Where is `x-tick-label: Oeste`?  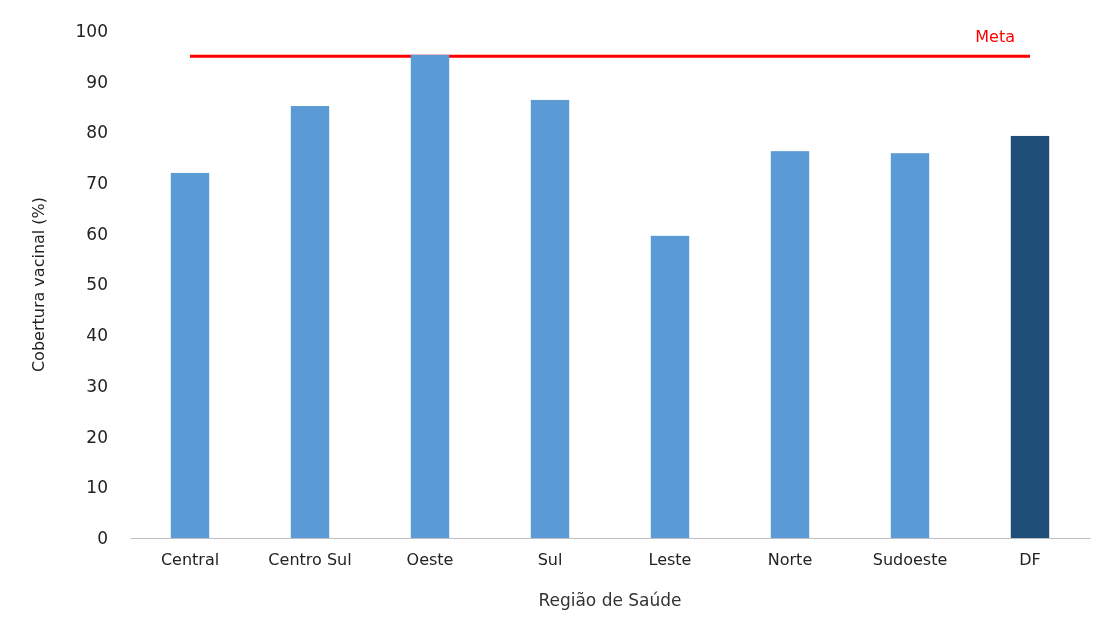 x-tick-label: Oeste is located at coordinates (430, 560).